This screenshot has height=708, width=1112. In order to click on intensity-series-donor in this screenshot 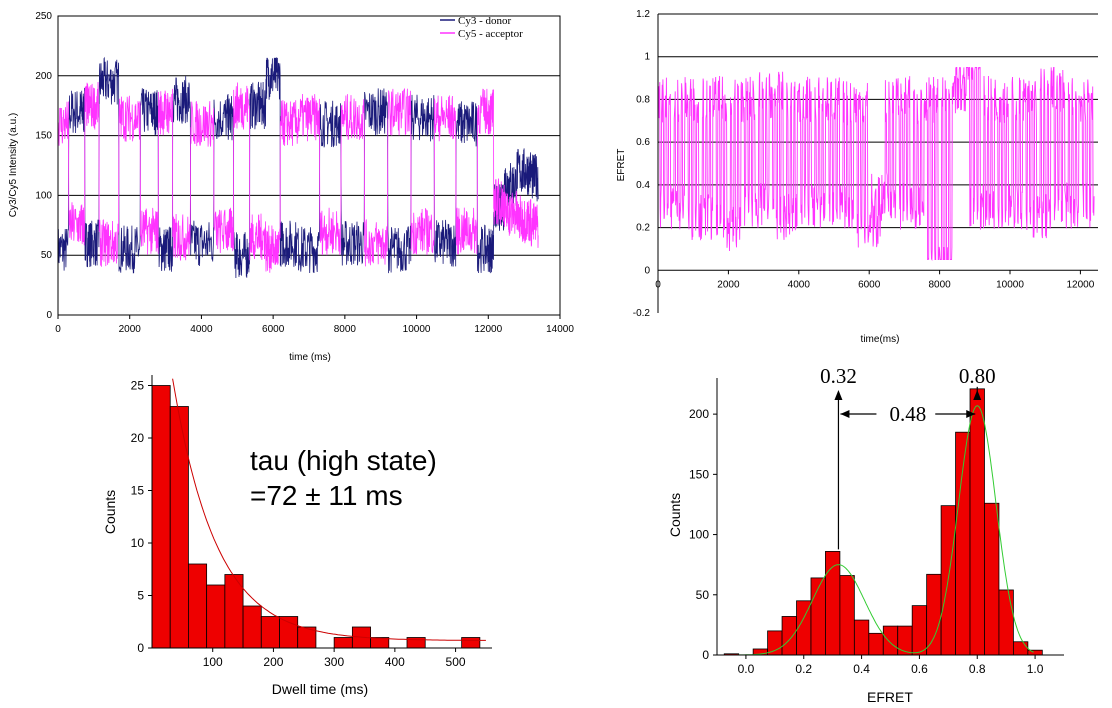, I will do `click(298, 167)`.